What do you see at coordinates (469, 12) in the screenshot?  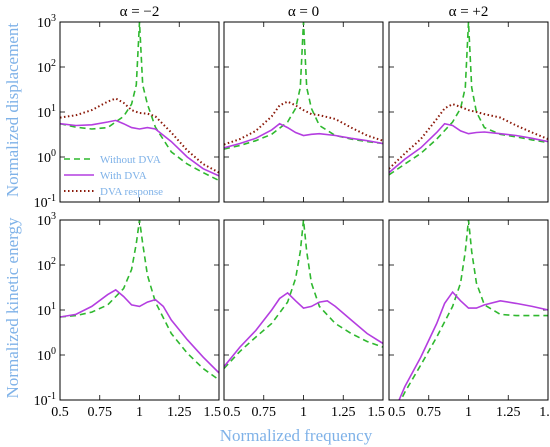 I see `panel-title: α = +2` at bounding box center [469, 12].